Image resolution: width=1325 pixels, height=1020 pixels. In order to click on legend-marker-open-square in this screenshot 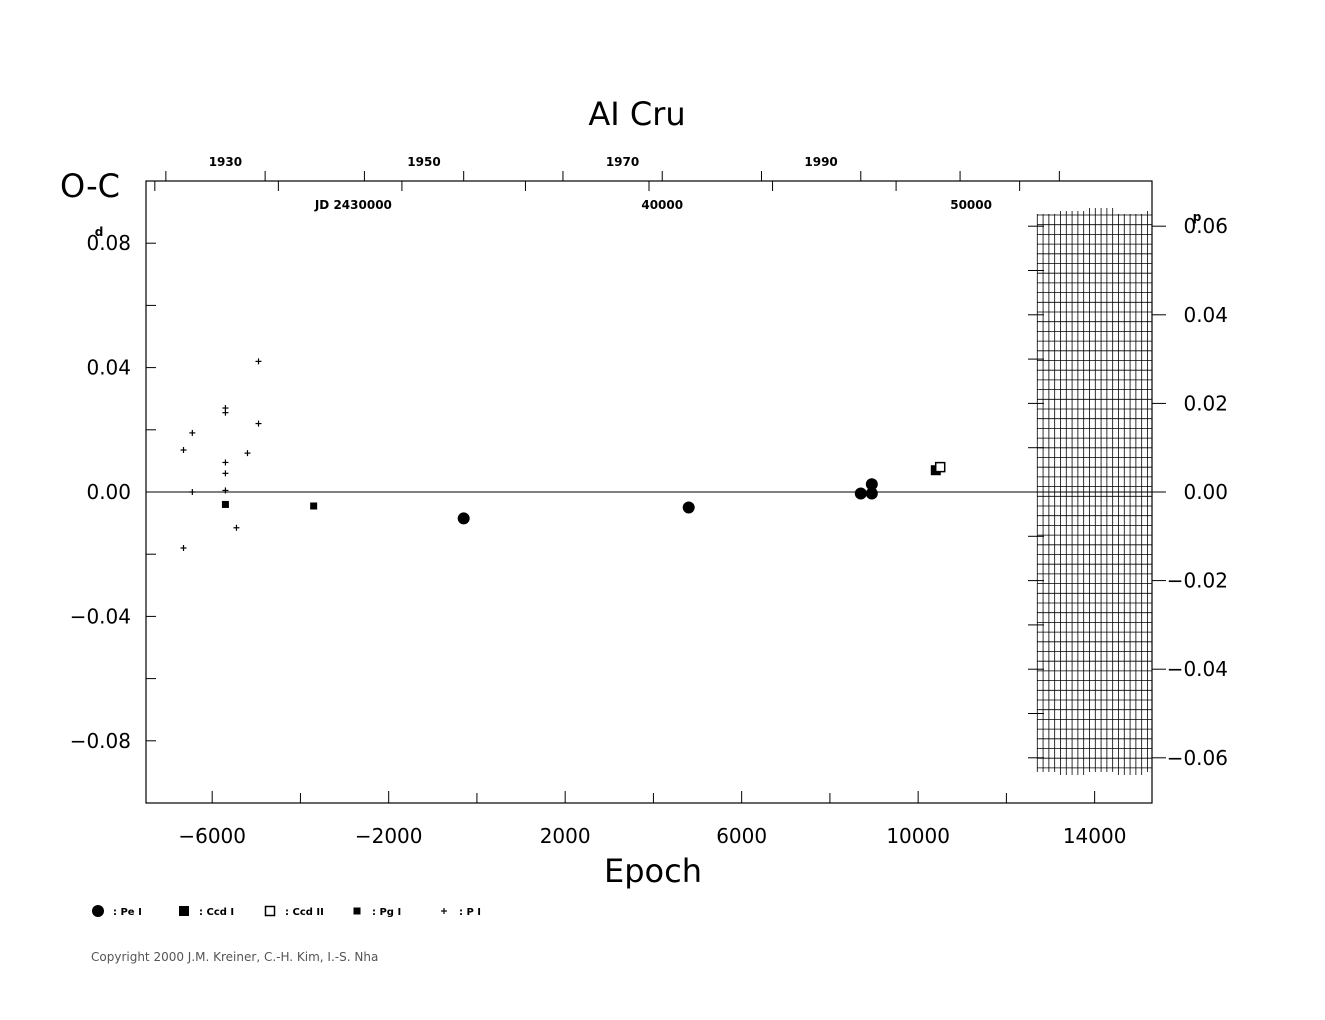, I will do `click(270, 911)`.